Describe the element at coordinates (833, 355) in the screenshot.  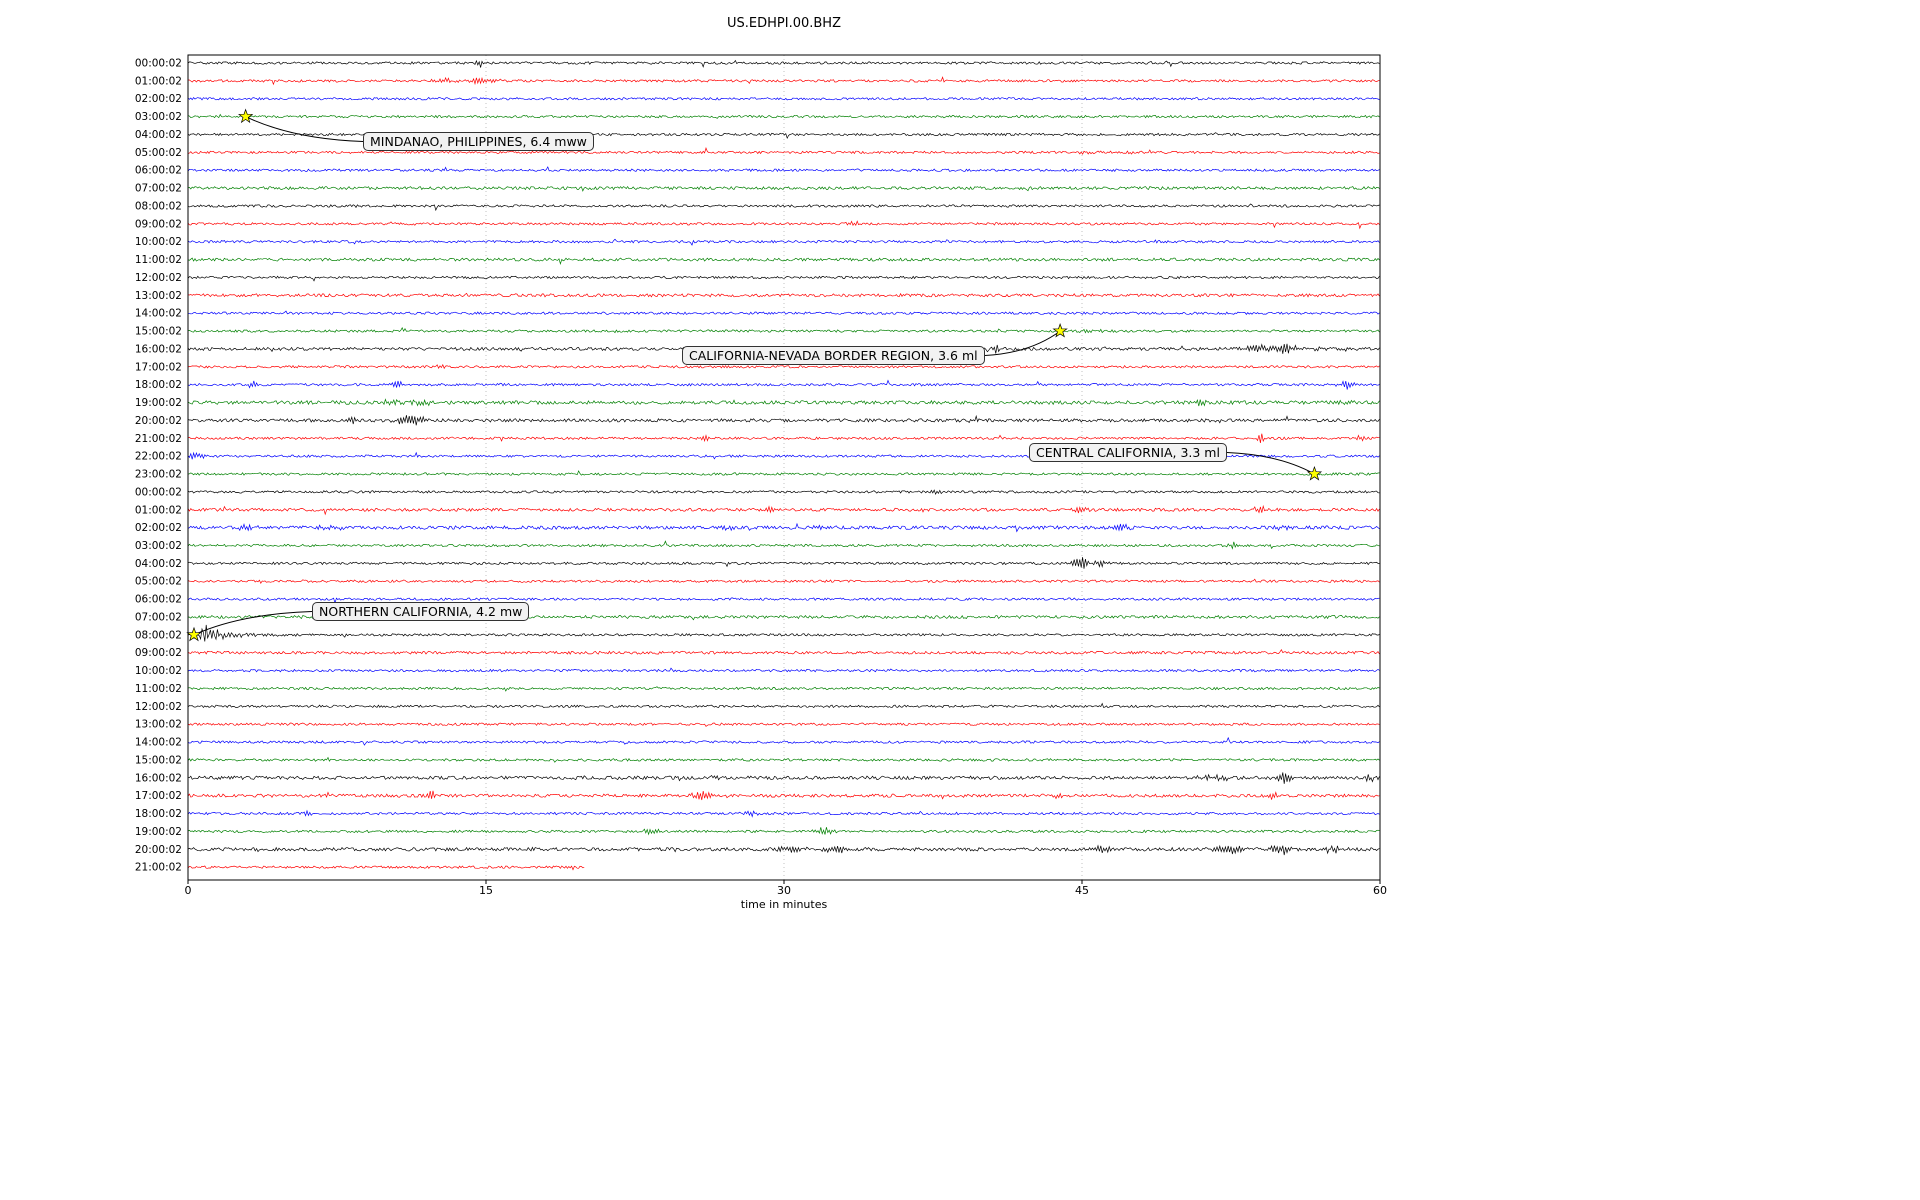
I see `event-annotation-california-nevada: CALIFORNIA-NEVADA BORDER REGION, 3.6 ml` at that location.